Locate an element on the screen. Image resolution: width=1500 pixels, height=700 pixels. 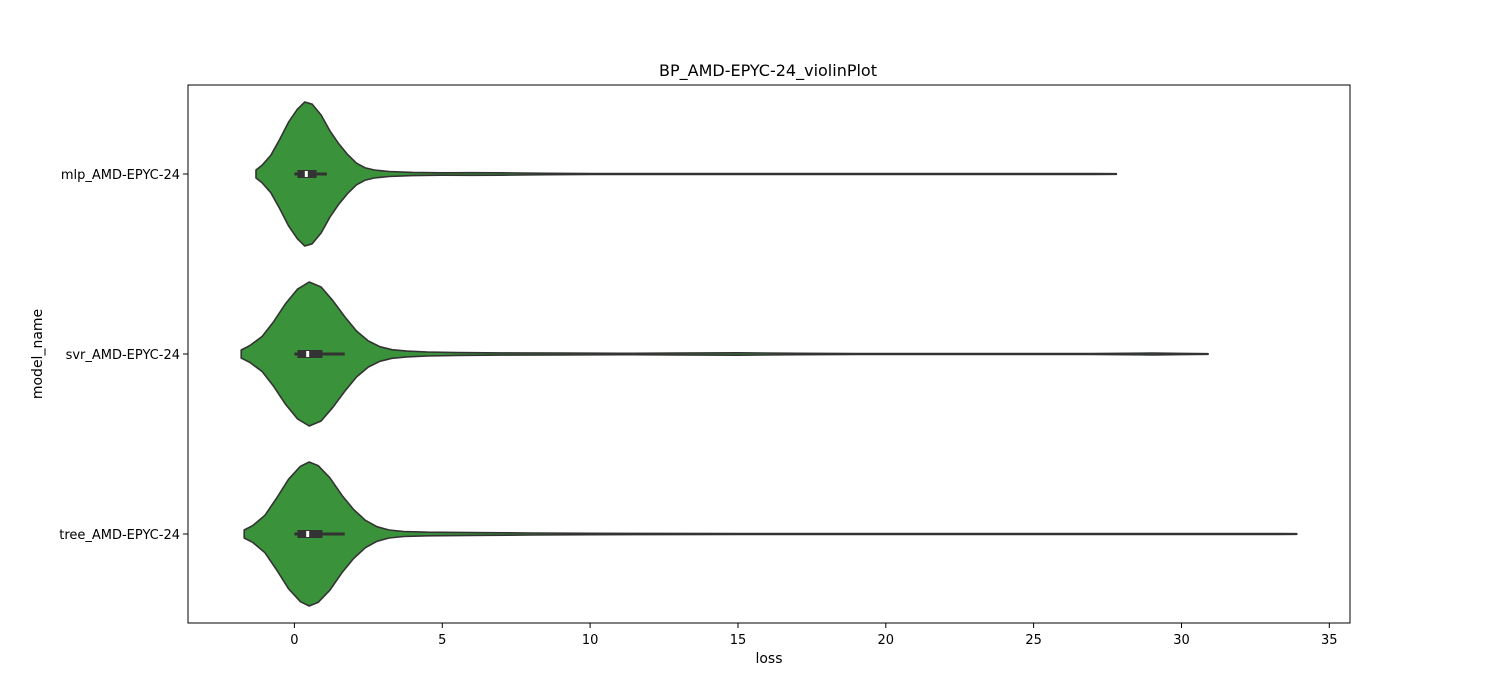
x-tick-label: 5 is located at coordinates (442, 640).